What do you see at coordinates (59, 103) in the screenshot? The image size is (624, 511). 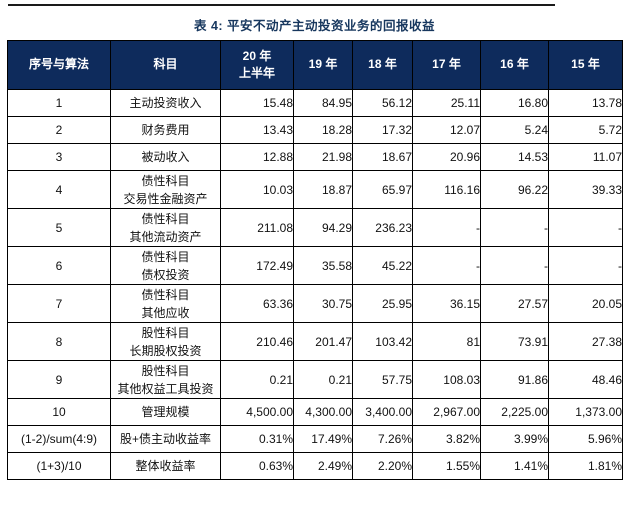 I see `row-algo-cell: 1` at bounding box center [59, 103].